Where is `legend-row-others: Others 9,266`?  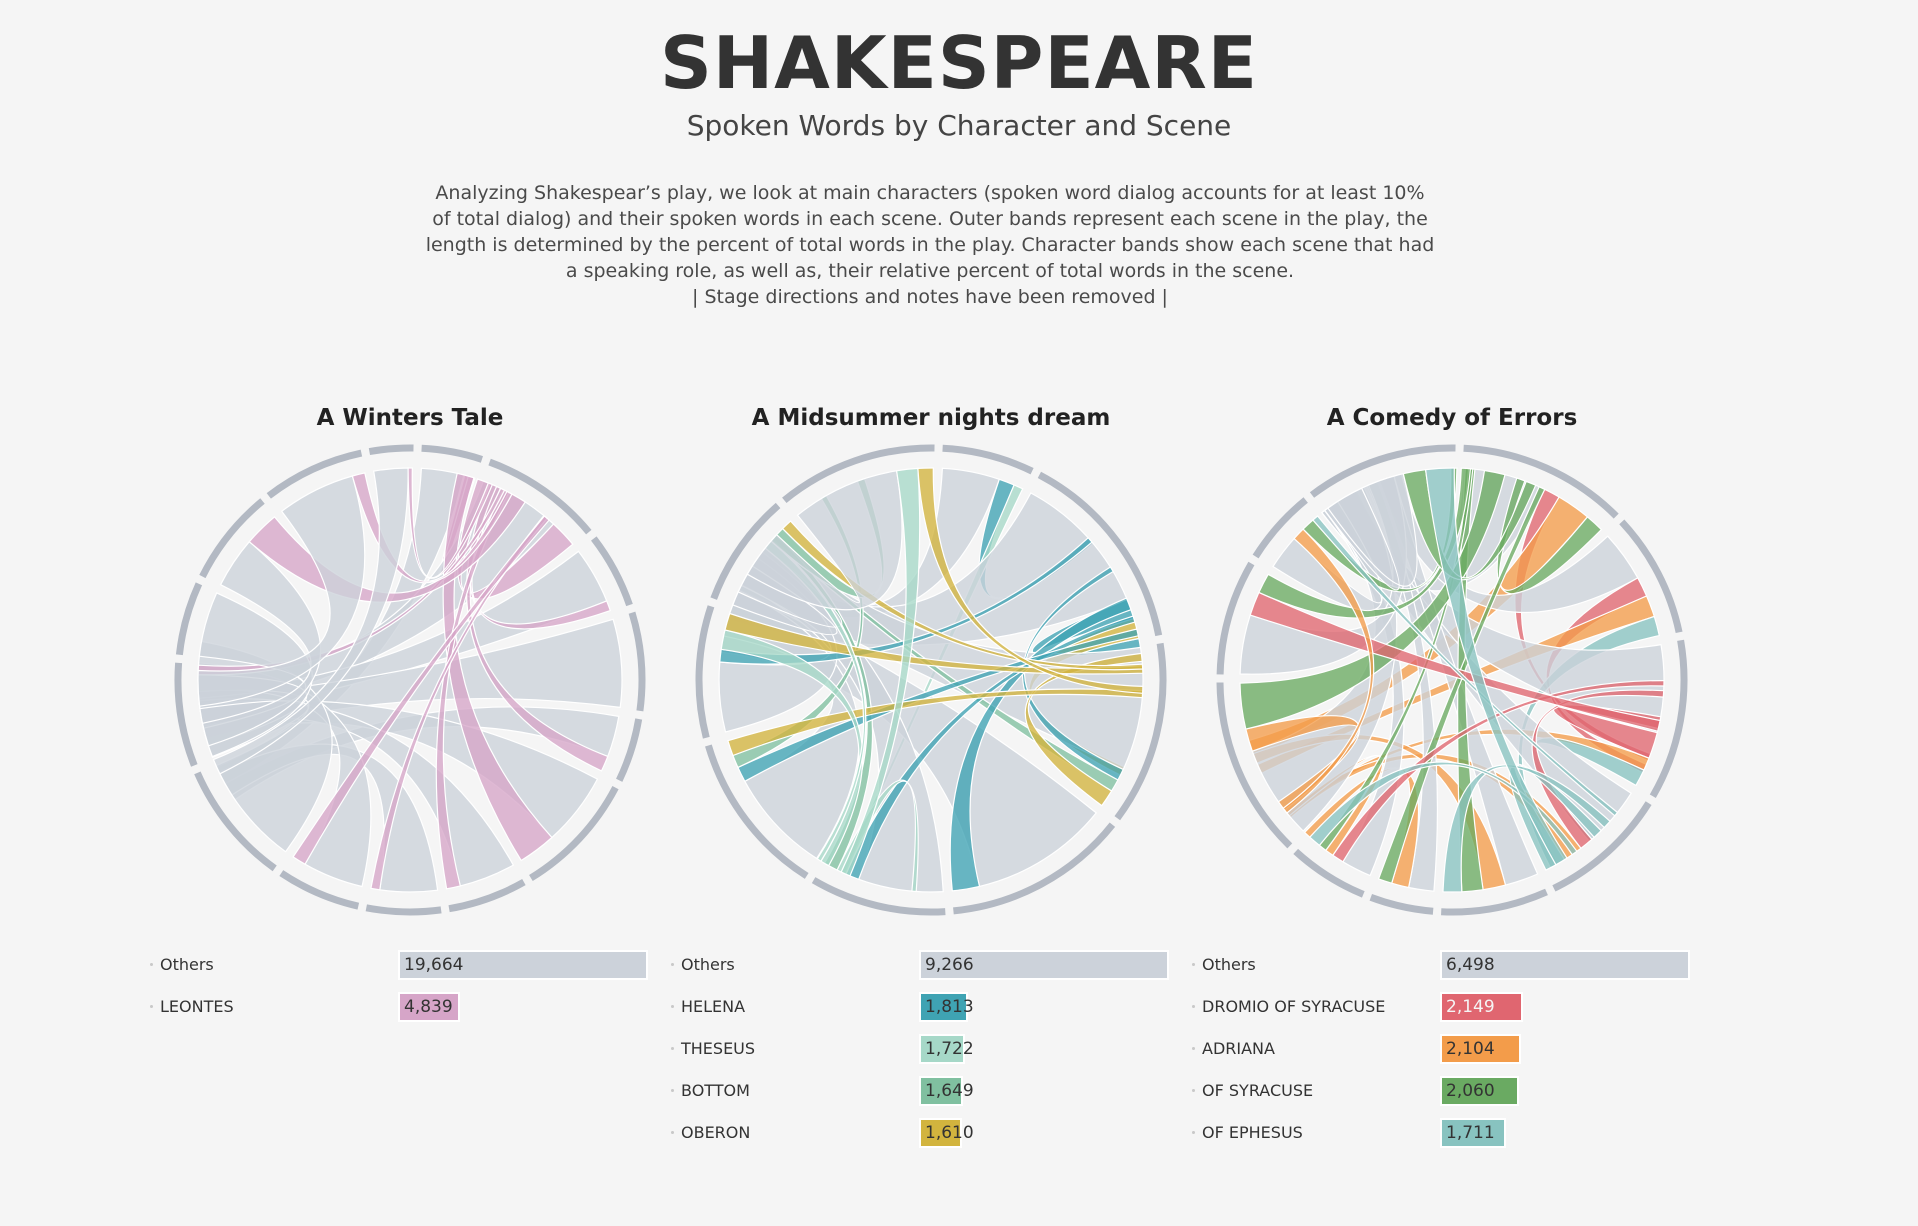
legend-row-others: Others 9,266 is located at coordinates (931, 965).